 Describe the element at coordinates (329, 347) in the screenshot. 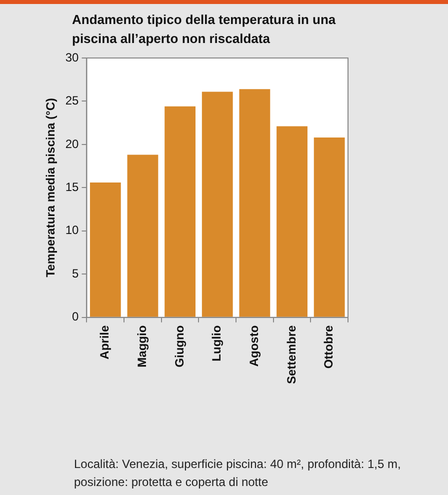

I see `x-tick-label: Ottobre` at that location.